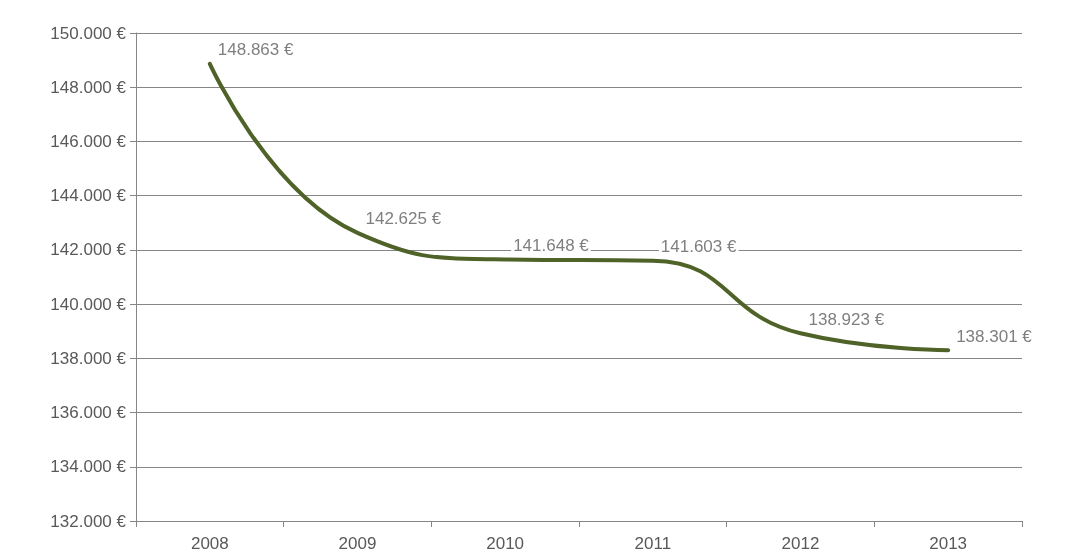 This screenshot has height=560, width=1066. What do you see at coordinates (88, 196) in the screenshot?
I see `y-tick-label: 144.000 €` at bounding box center [88, 196].